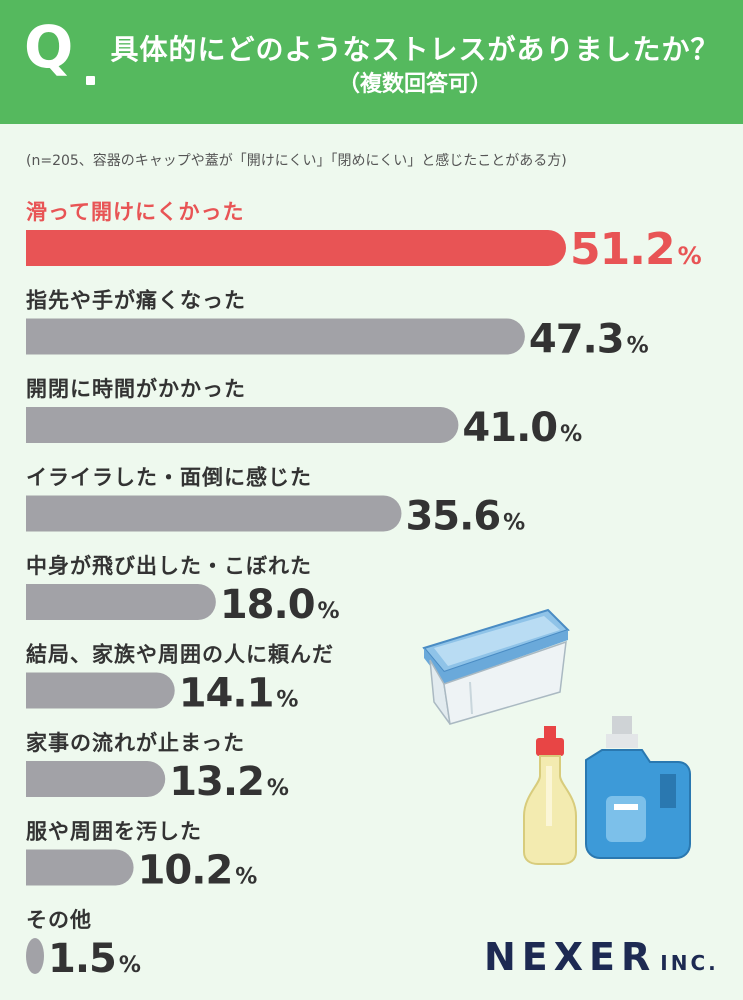 The image size is (743, 1000). I want to click on value-number: 47.3, so click(576, 340).